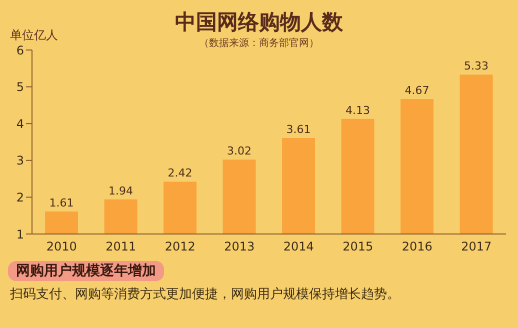 This screenshot has width=518, height=328. What do you see at coordinates (298, 129) in the screenshot?
I see `data-label: 3.61` at bounding box center [298, 129].